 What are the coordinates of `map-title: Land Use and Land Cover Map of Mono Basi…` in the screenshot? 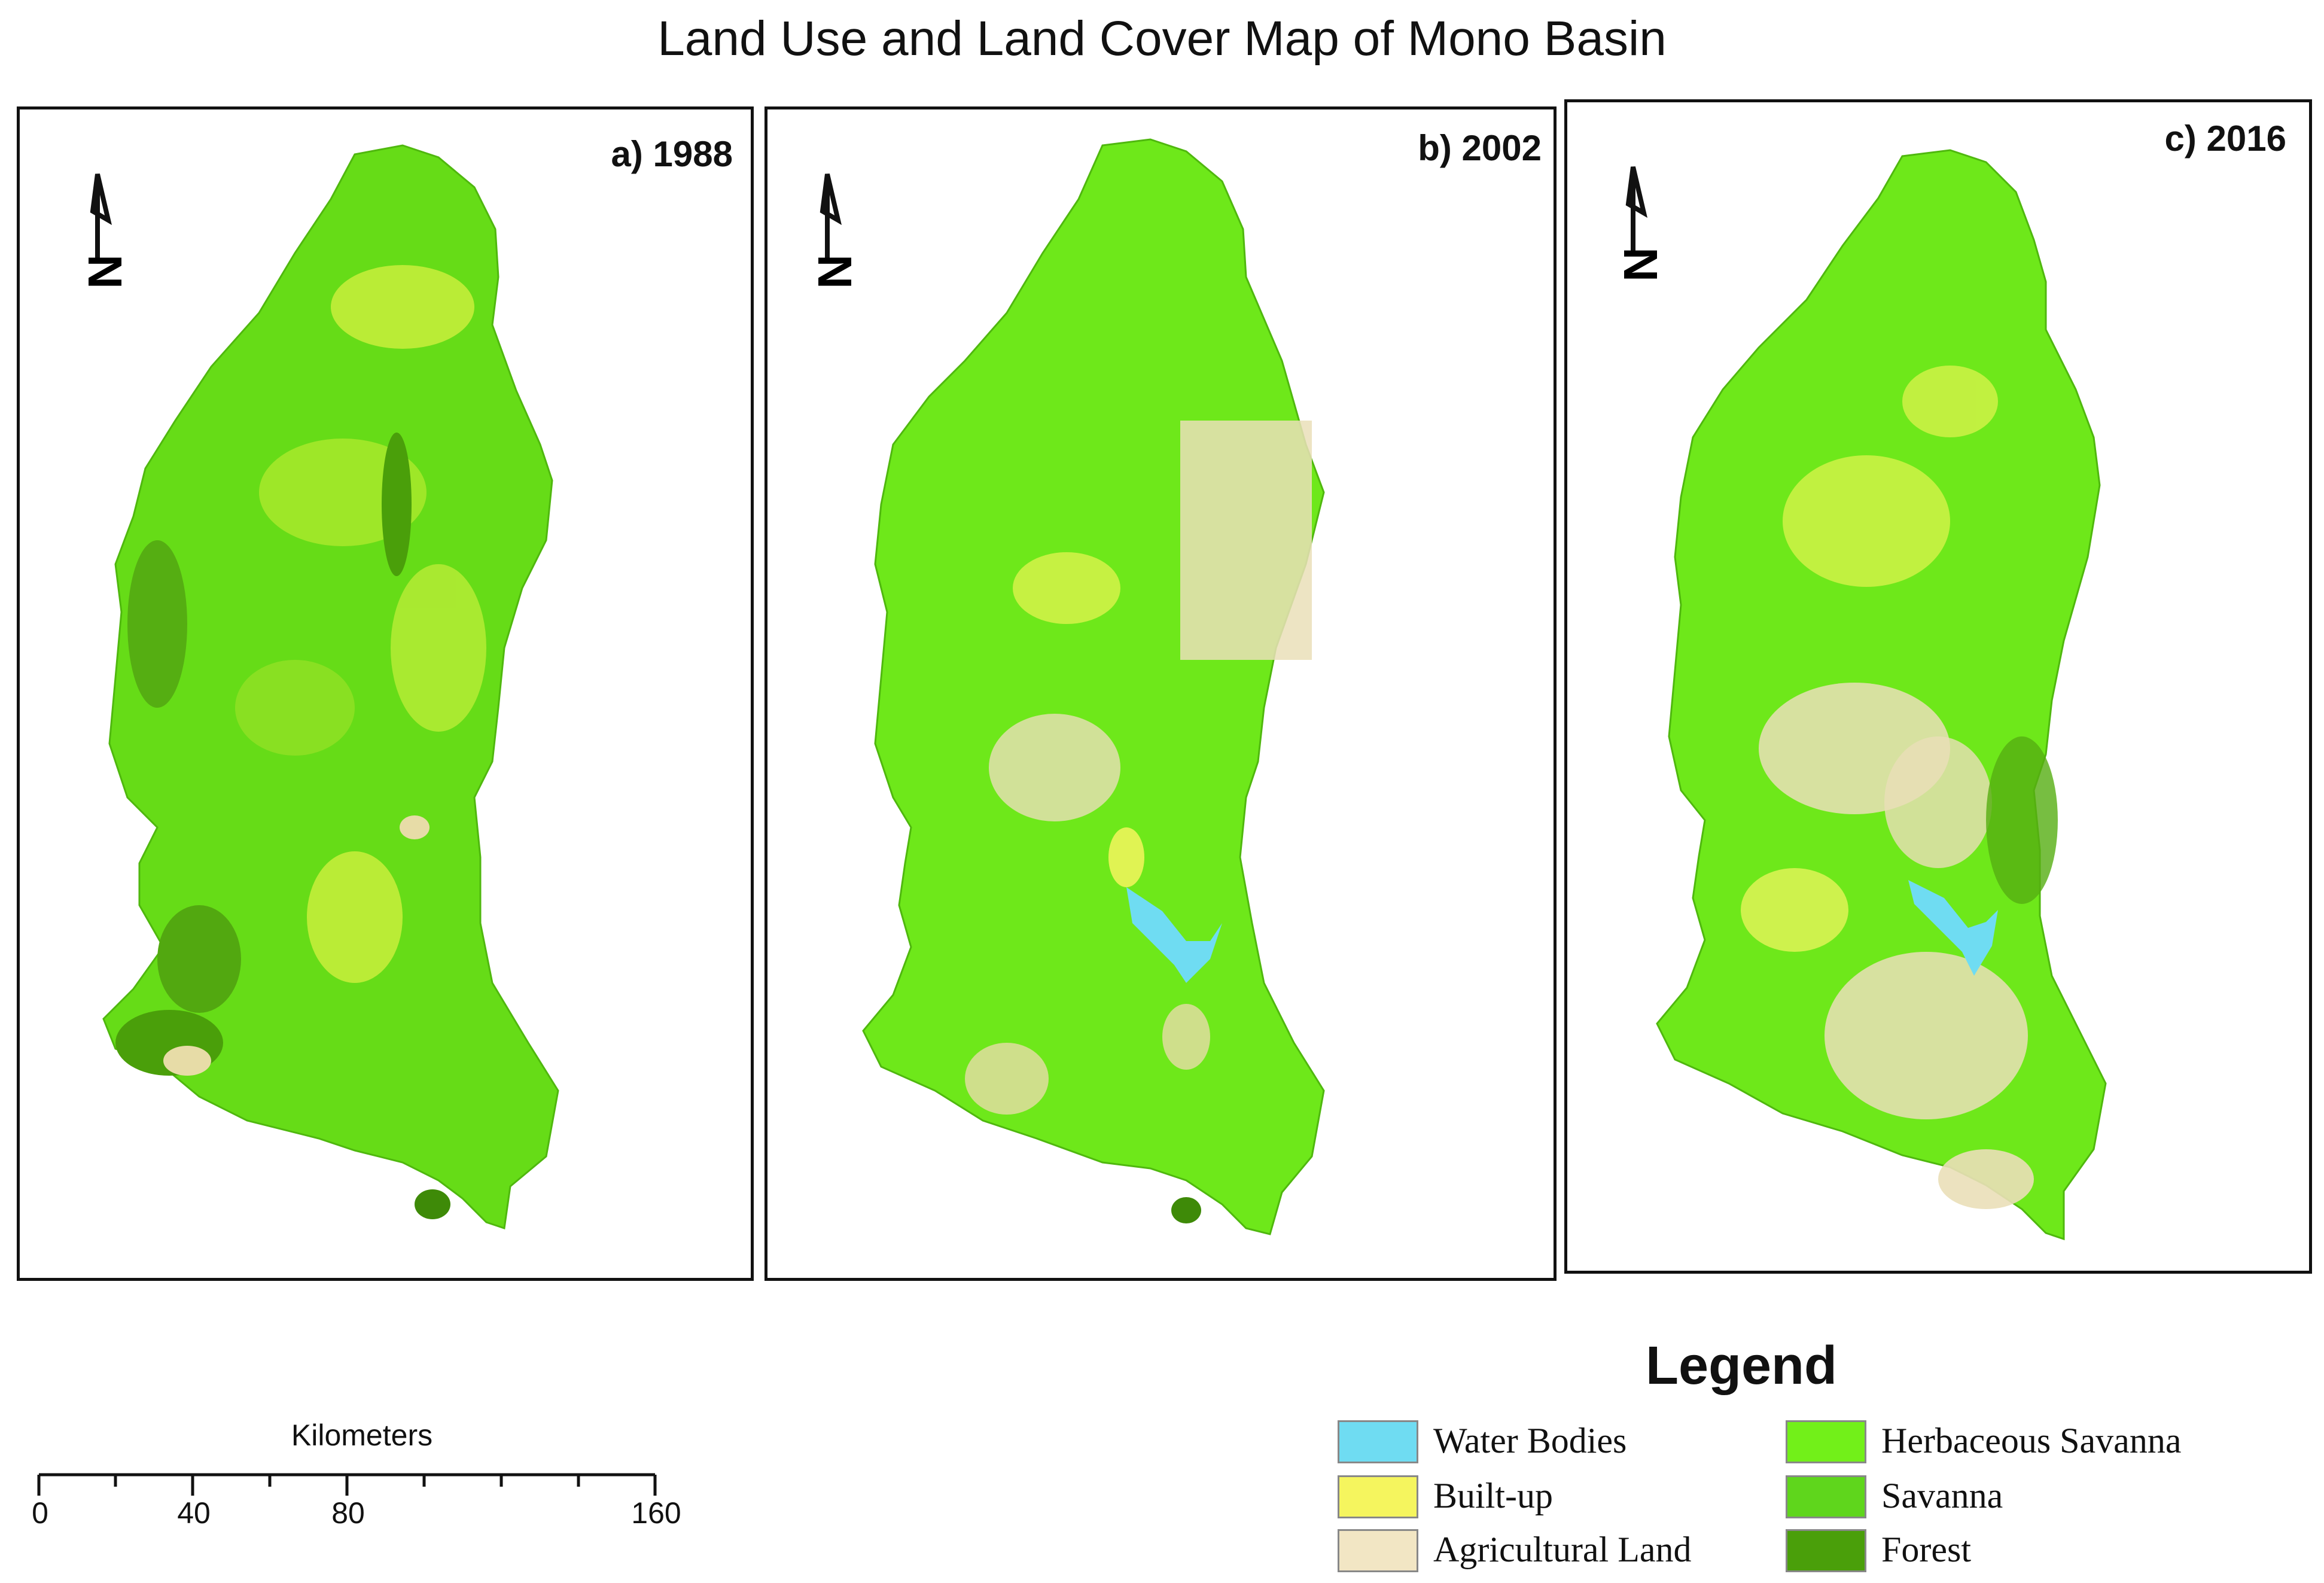 It's located at (1162, 38).